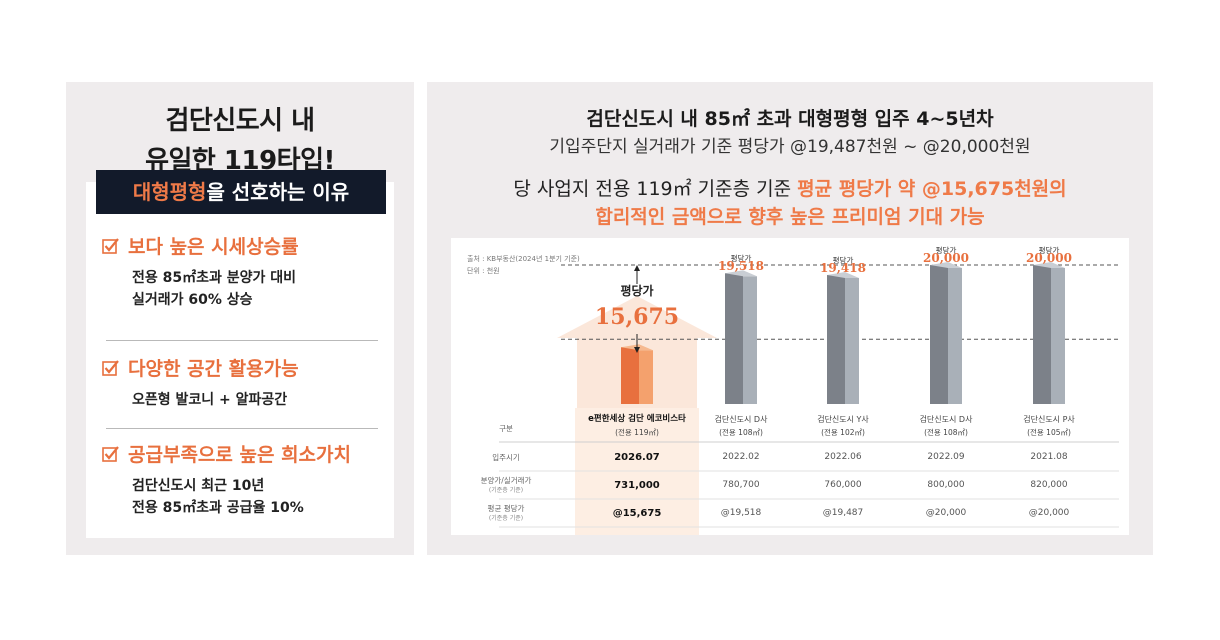  Describe the element at coordinates (1049, 513) in the screenshot. I see `table-cell-2-4: @20,000` at that location.